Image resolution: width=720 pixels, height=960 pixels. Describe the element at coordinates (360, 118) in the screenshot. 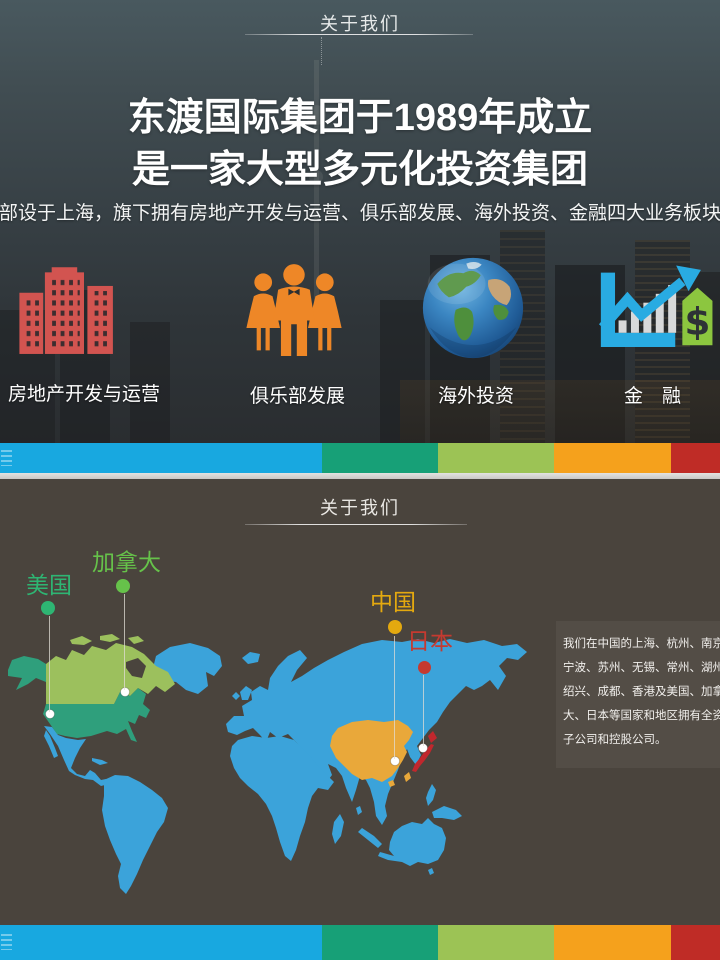

I see `hero-heading-line1: 东渡国际集团于1989年成立` at that location.